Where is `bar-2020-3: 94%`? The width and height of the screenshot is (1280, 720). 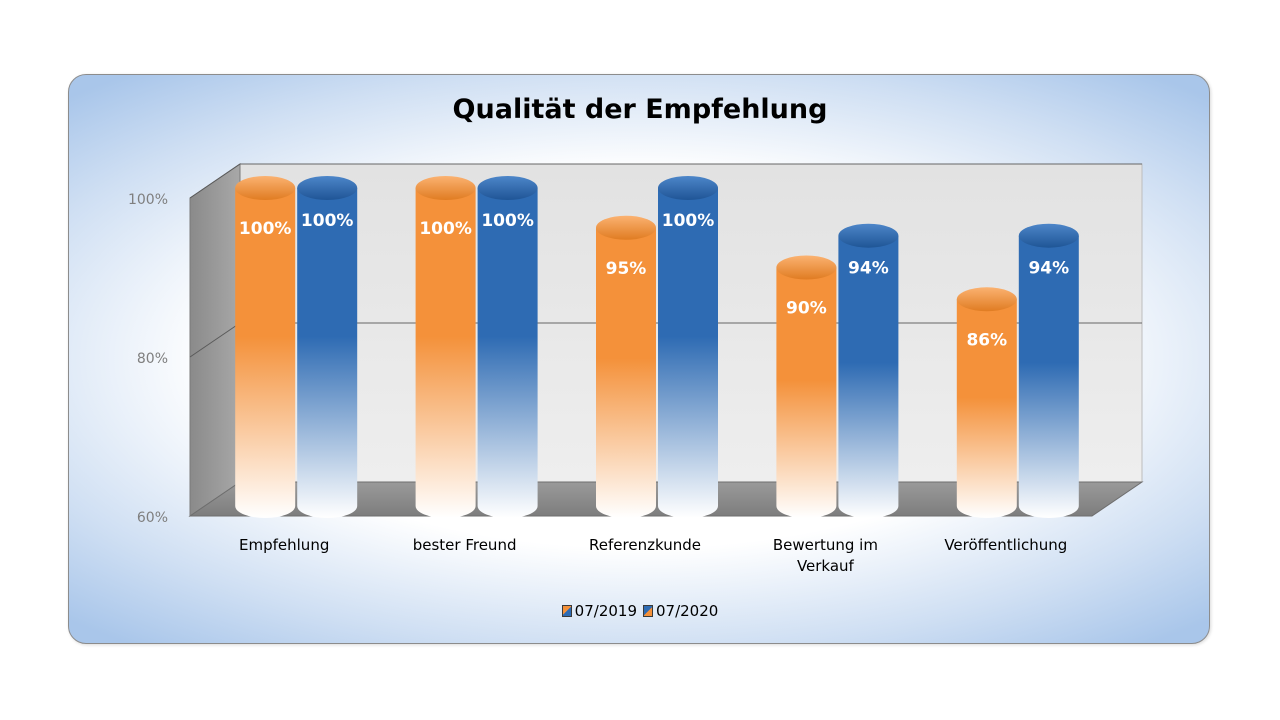
bar-2020-3: 94% is located at coordinates (868, 370).